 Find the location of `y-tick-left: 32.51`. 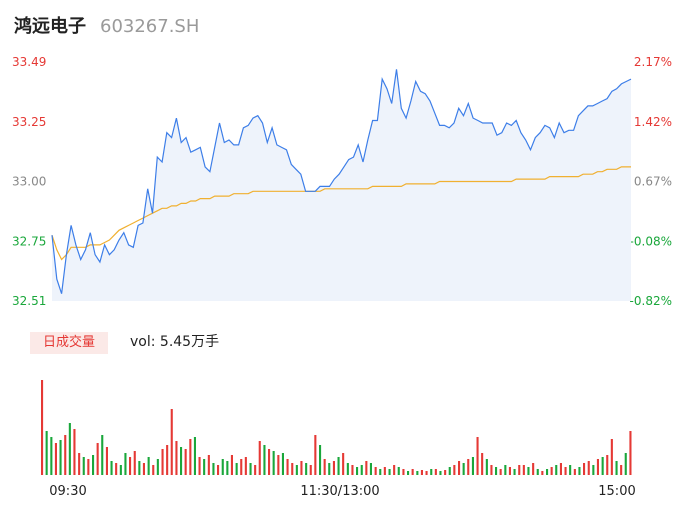

y-tick-left: 32.51 is located at coordinates (29, 301).